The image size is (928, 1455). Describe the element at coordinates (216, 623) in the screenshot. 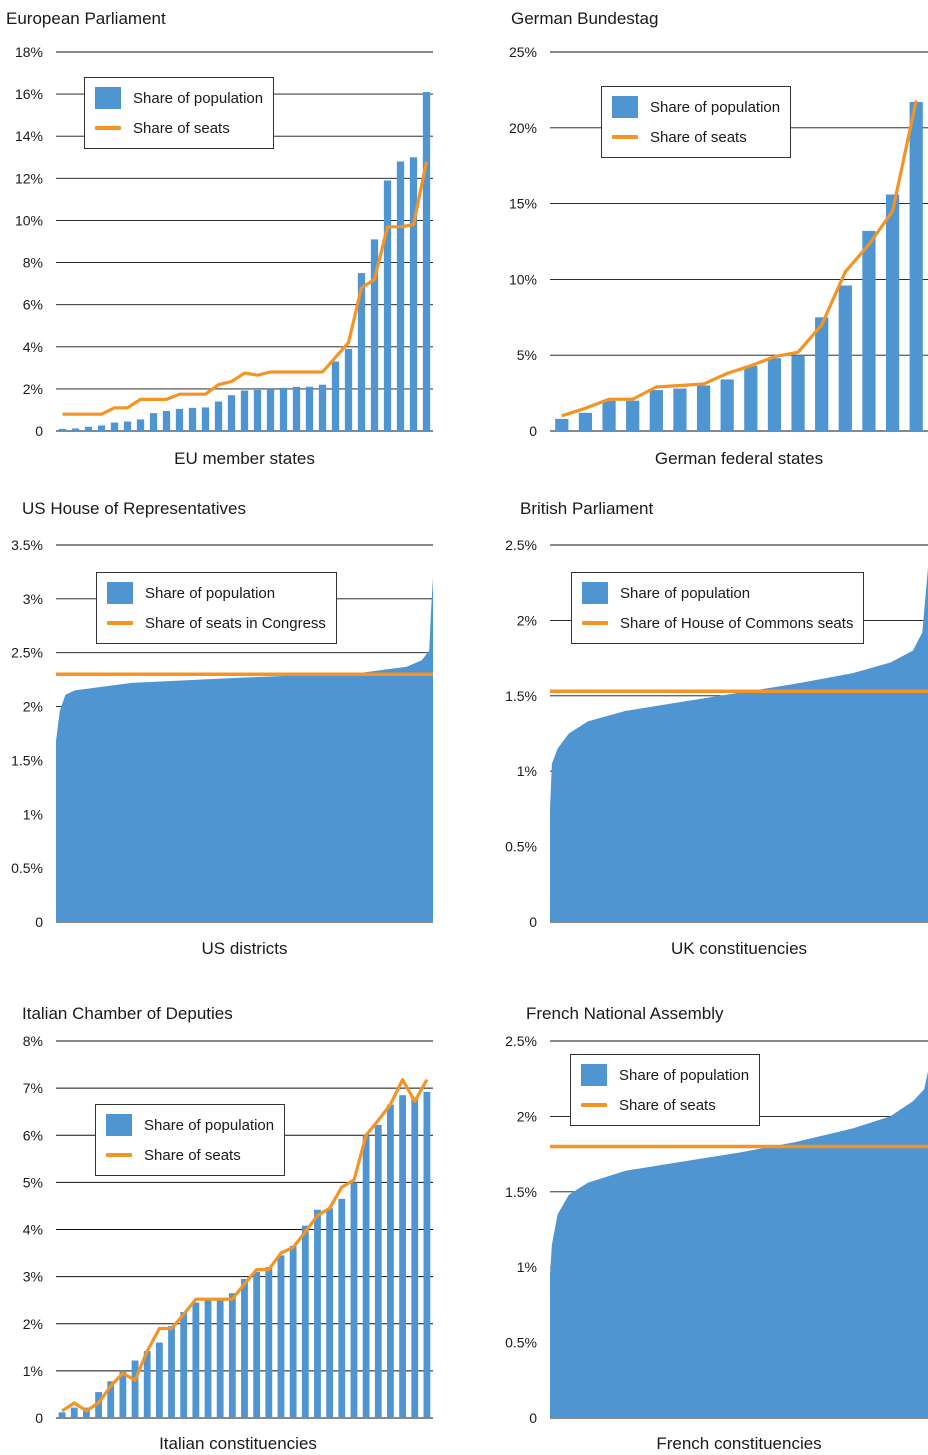

I see `legend-item-seats: Share of seats in Congress` at that location.